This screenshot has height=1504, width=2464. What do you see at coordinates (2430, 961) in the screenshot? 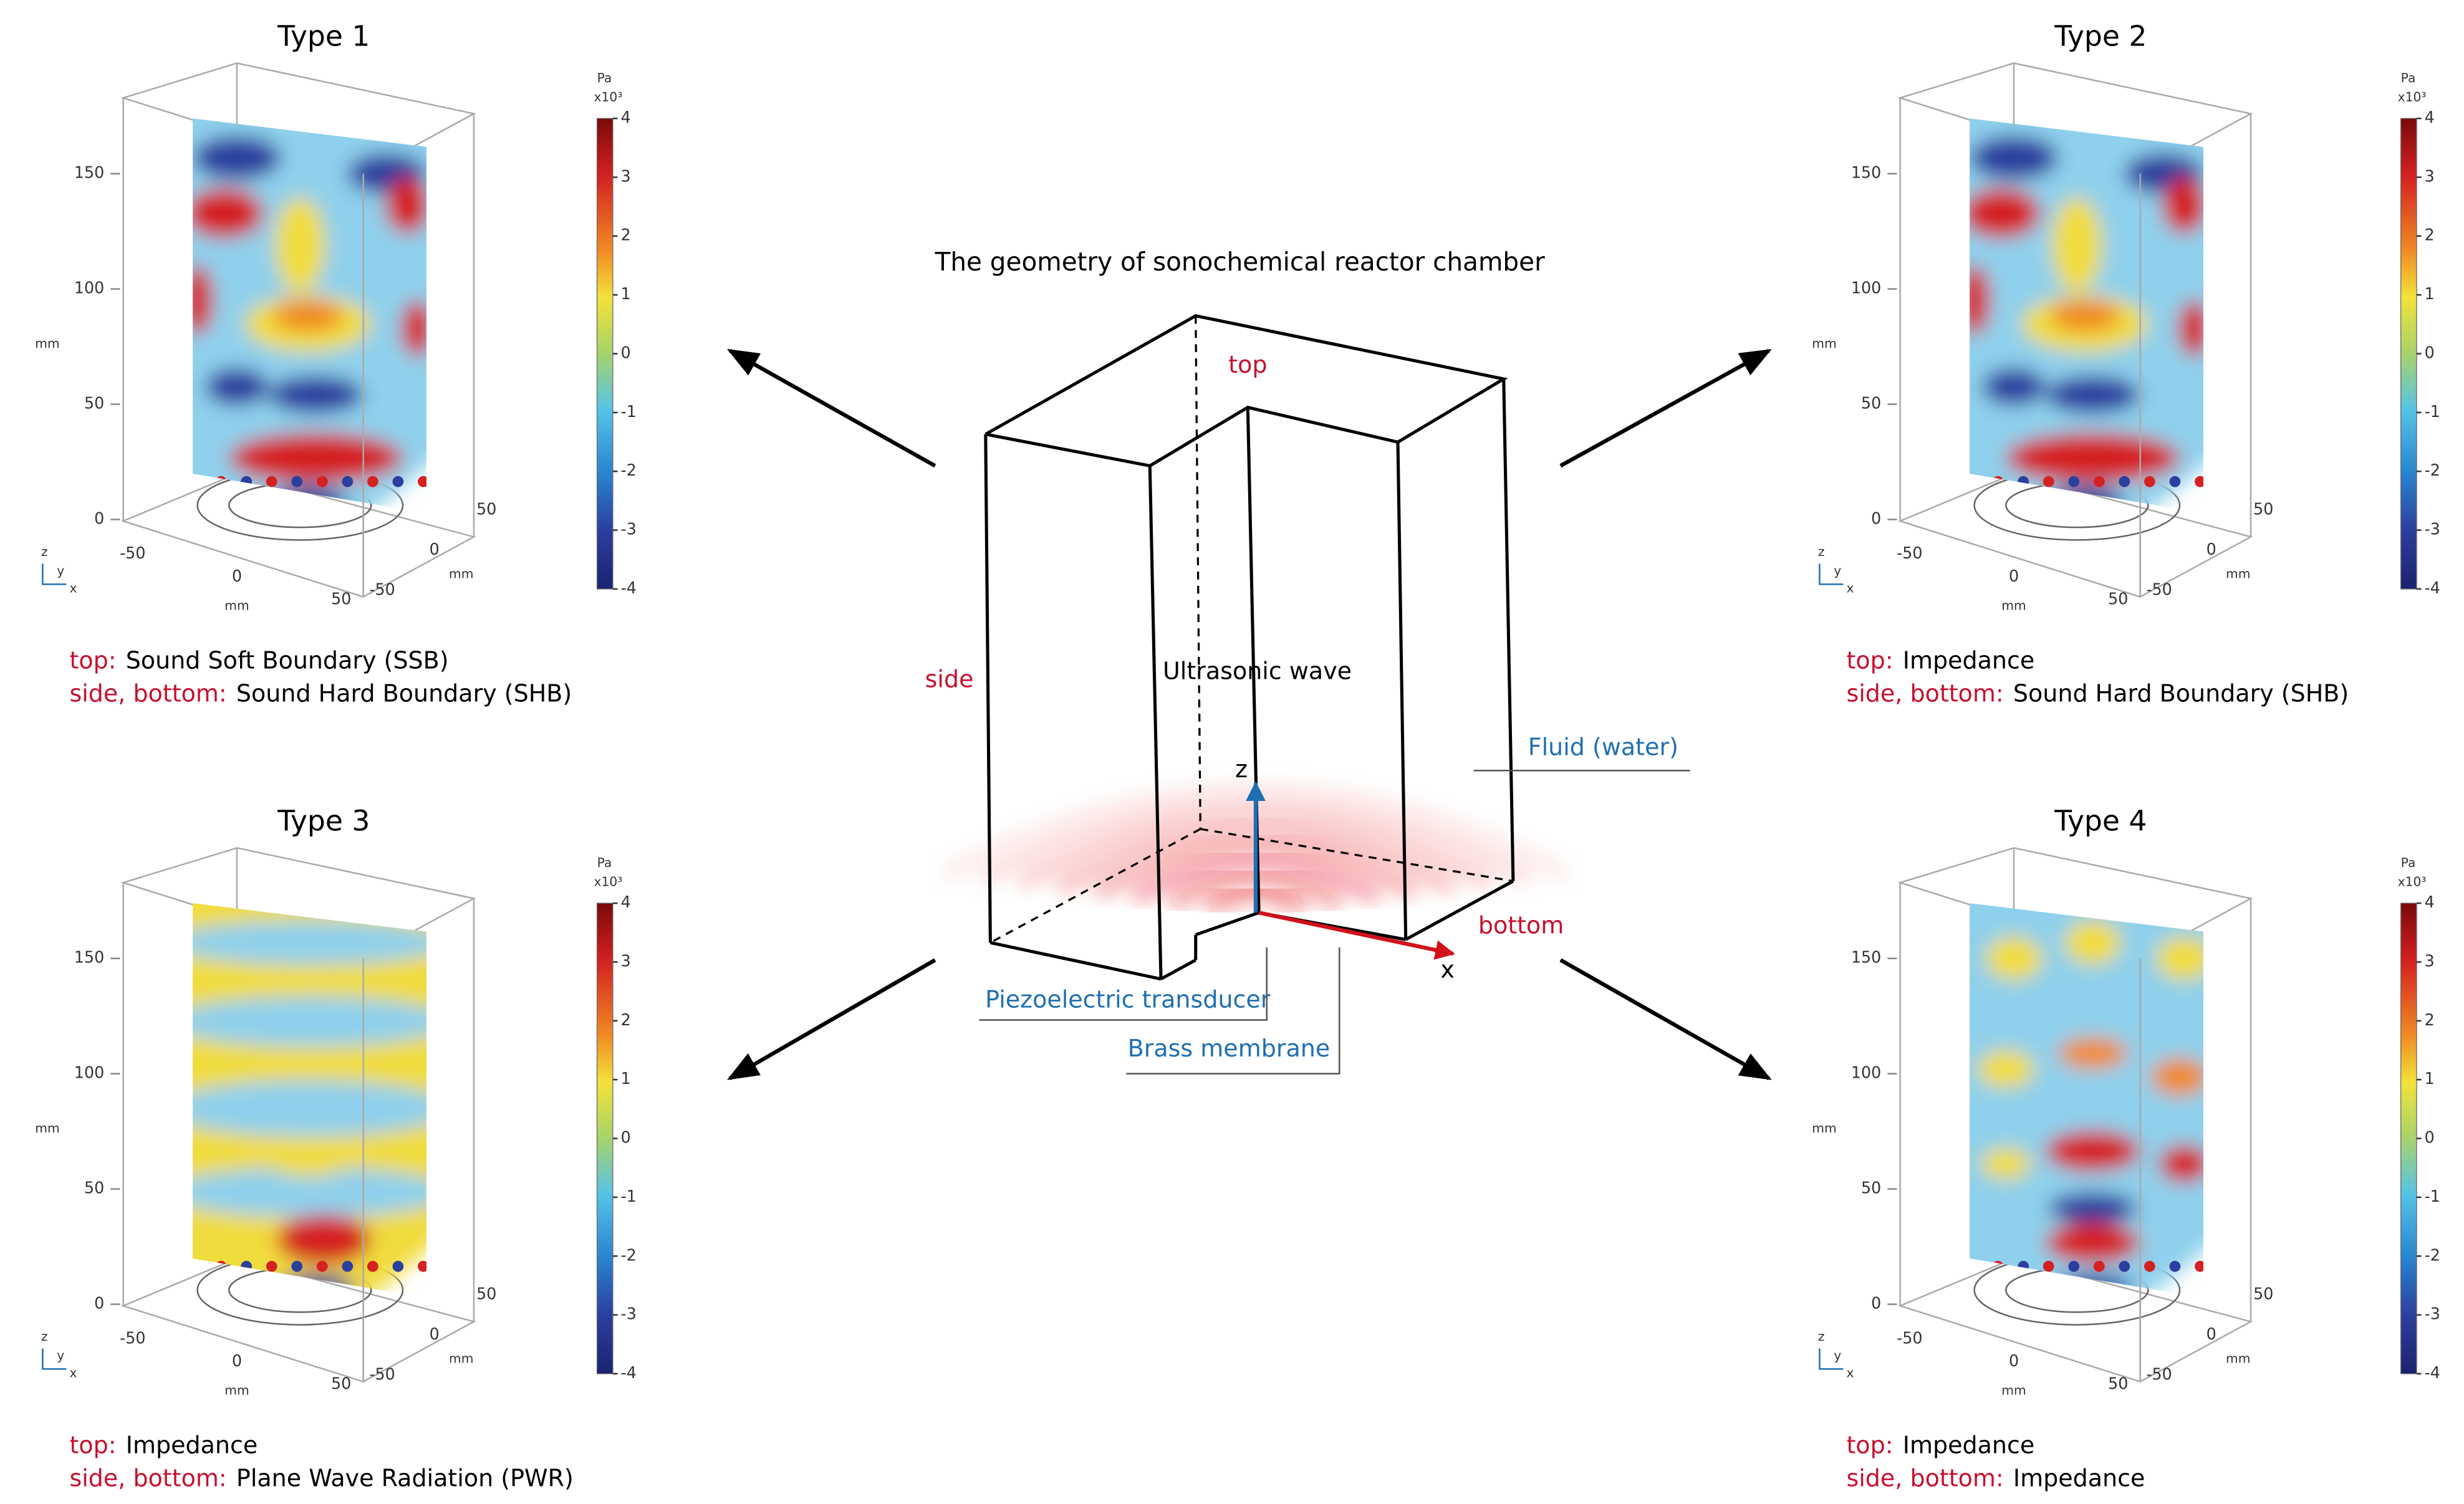
I see `colorbar-tick-label: 3` at bounding box center [2430, 961].